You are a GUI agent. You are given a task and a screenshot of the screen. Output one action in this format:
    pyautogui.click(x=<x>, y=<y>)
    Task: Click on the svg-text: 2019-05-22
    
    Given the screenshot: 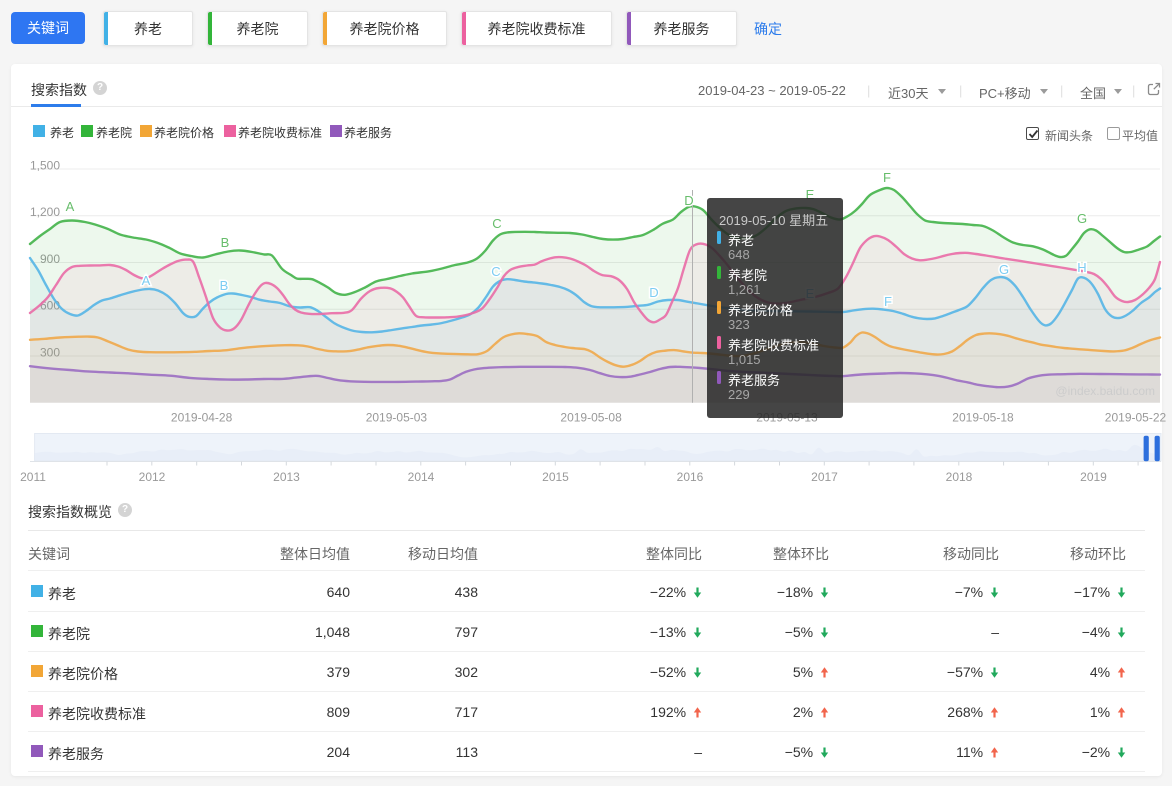 What is the action you would take?
    pyautogui.click(x=1136, y=418)
    